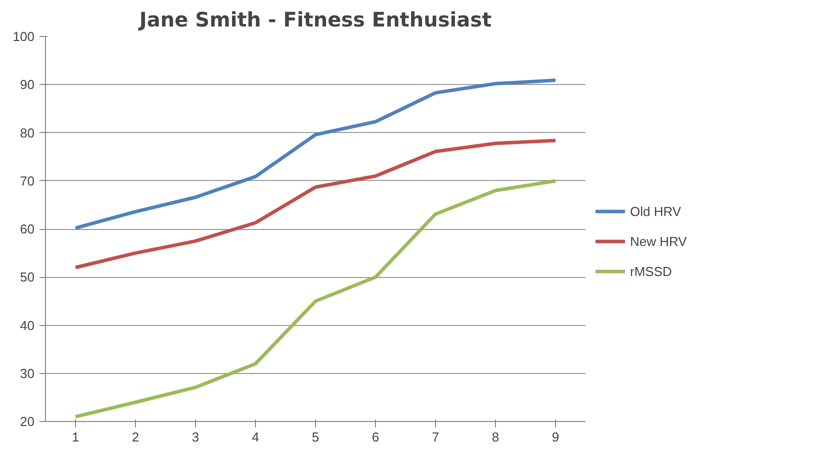  Describe the element at coordinates (27, 180) in the screenshot. I see `y-tick-label: 70` at that location.